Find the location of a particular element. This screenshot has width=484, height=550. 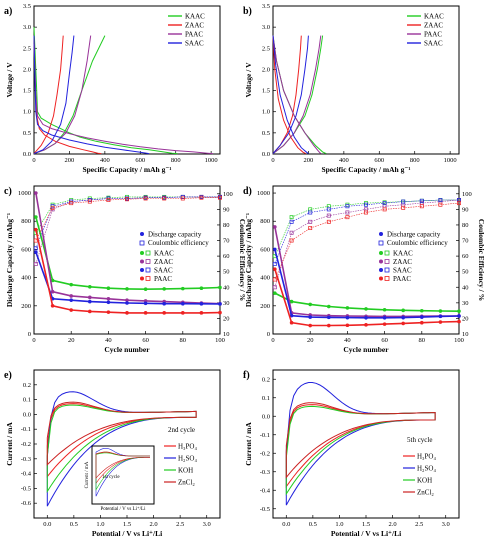

y-tick-label: -0.2 is located at coordinates (26, 444).